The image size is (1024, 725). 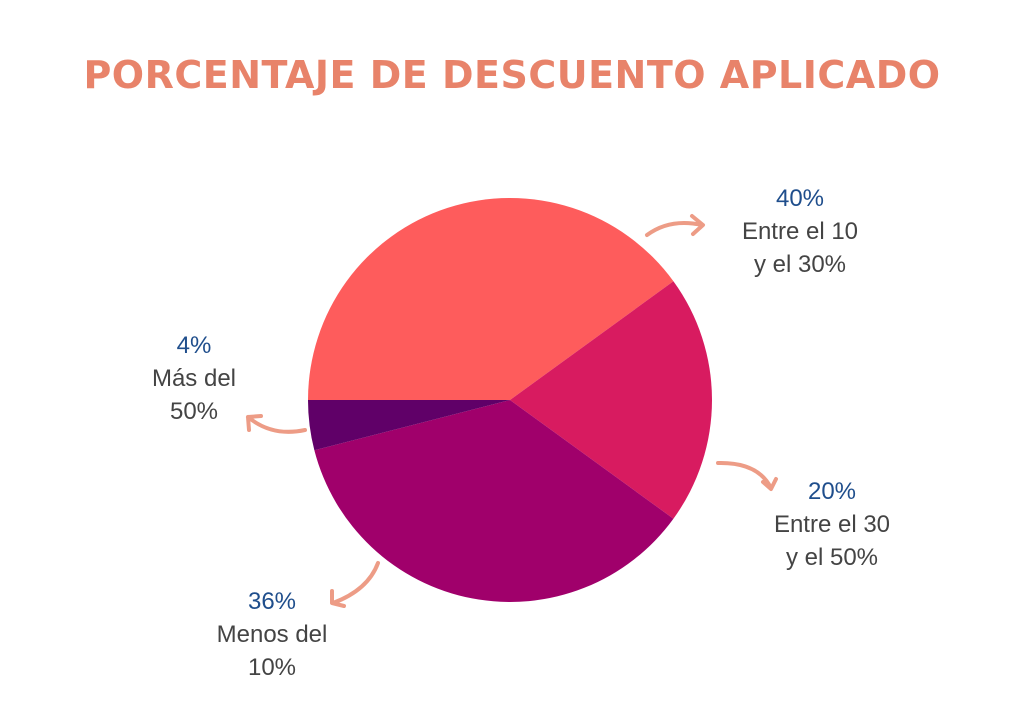 I want to click on chart-title: PORCENTAJE DE DESCUENTO APLICADO, so click(x=512, y=75).